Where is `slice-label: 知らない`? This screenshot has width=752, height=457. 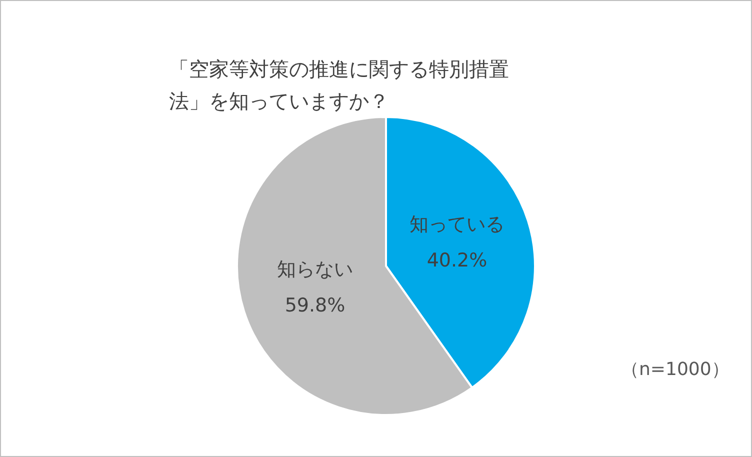 slice-label: 知らない is located at coordinates (315, 269).